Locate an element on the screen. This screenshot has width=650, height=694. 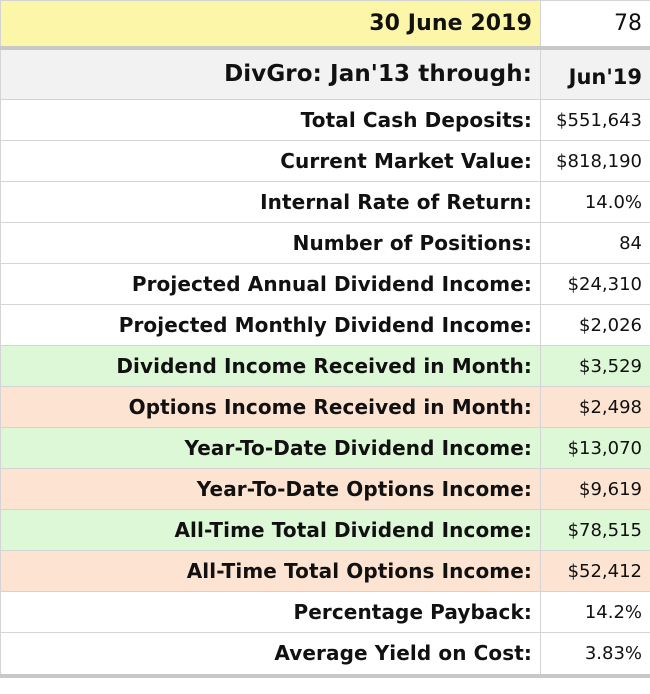
table-row: Percentage Payback: 14.2% is located at coordinates (325, 612).